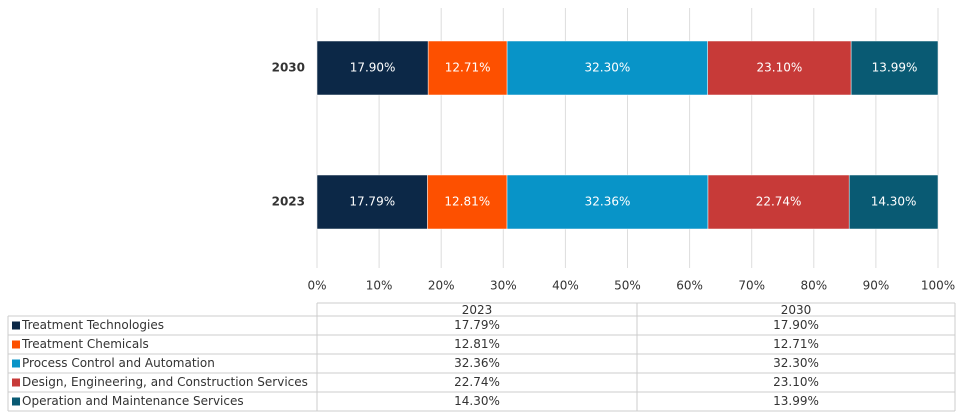 The height and width of the screenshot is (412, 956). Describe the element at coordinates (627, 286) in the screenshot. I see `x-tick-label: 50%` at that location.